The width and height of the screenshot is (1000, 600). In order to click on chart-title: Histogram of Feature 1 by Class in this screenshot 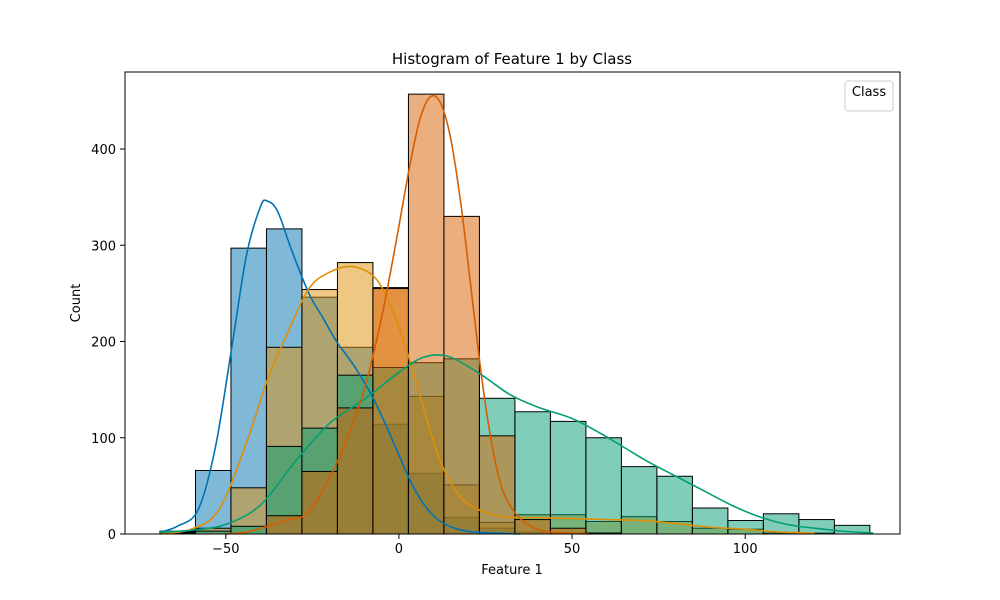, I will do `click(512, 59)`.